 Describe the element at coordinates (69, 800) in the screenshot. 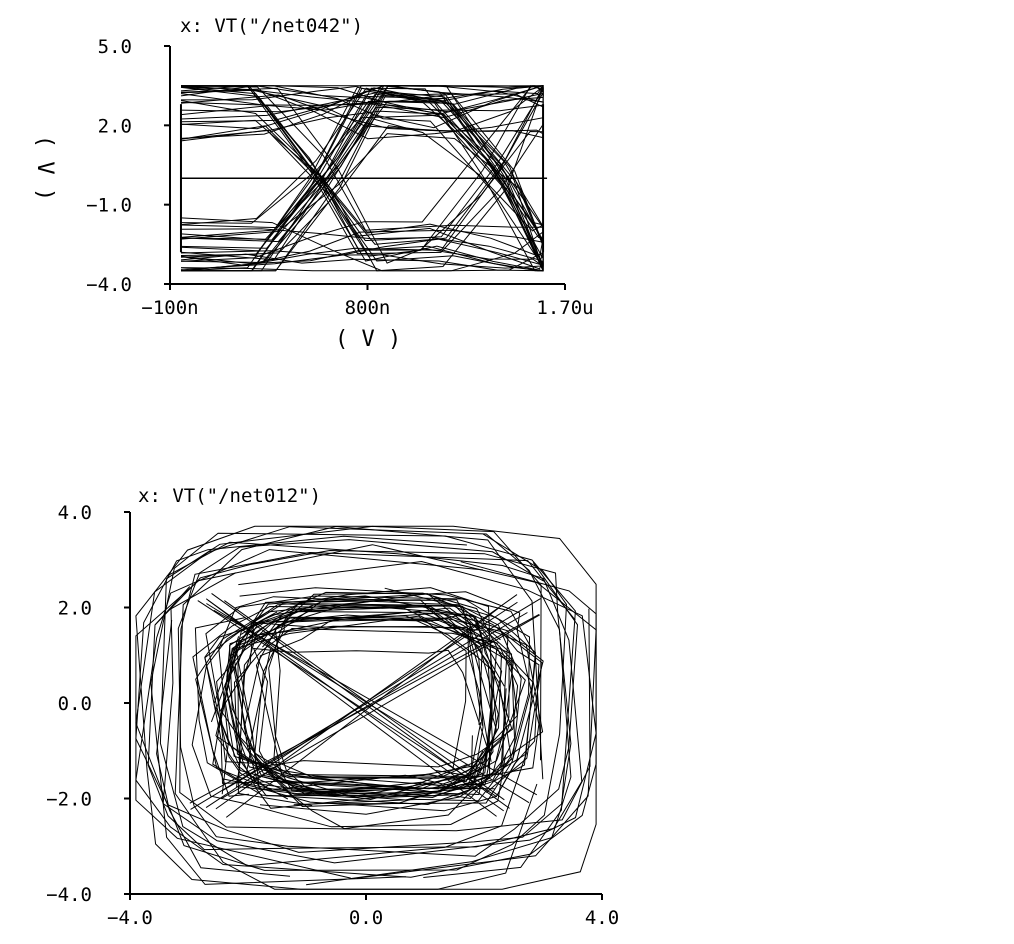

I see `y-tick-label: −2.0` at that location.